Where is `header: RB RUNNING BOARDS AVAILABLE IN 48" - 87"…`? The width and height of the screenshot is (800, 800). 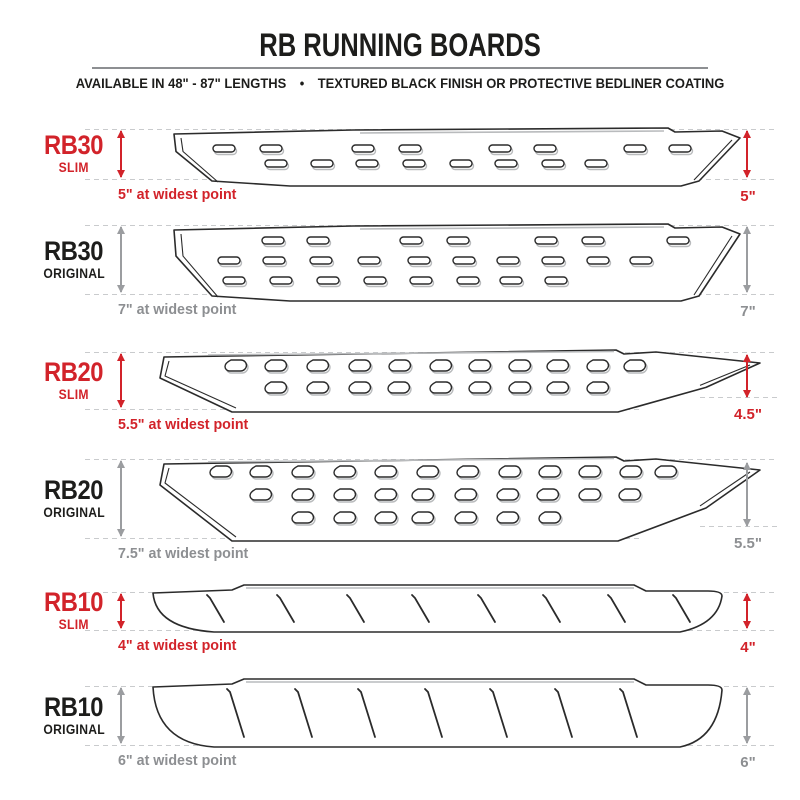 header: RB RUNNING BOARDS AVAILABLE IN 48" - 87"… is located at coordinates (400, 45).